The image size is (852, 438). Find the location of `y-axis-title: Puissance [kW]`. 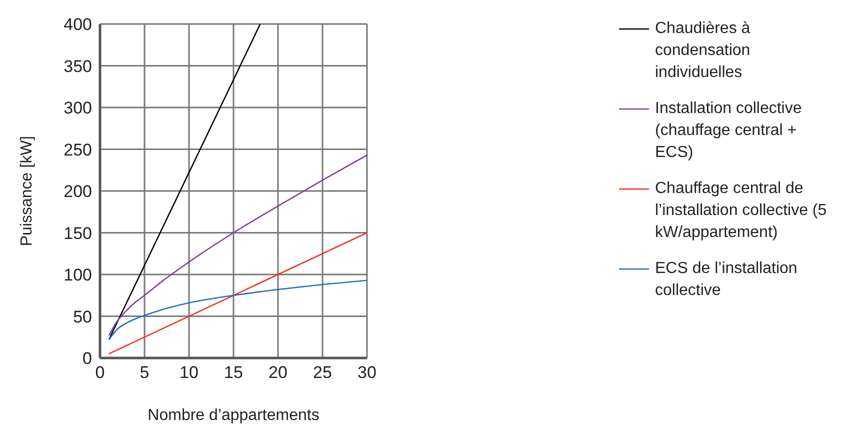

y-axis-title: Puissance [kW] is located at coordinates (27, 191).